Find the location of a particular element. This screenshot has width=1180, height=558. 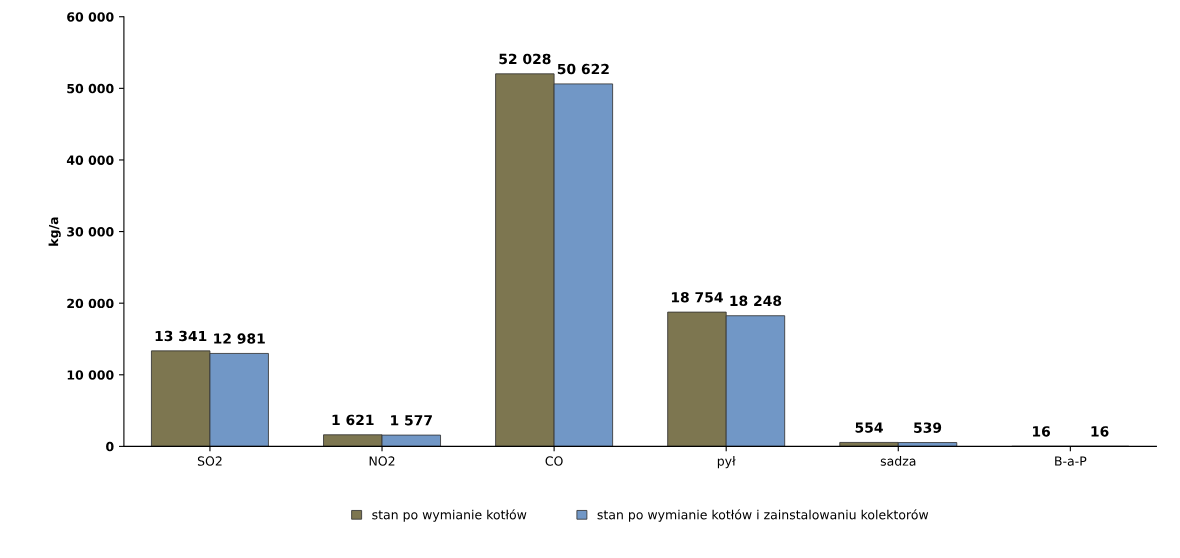

y-tick-label: 40 000 is located at coordinates (90, 160).